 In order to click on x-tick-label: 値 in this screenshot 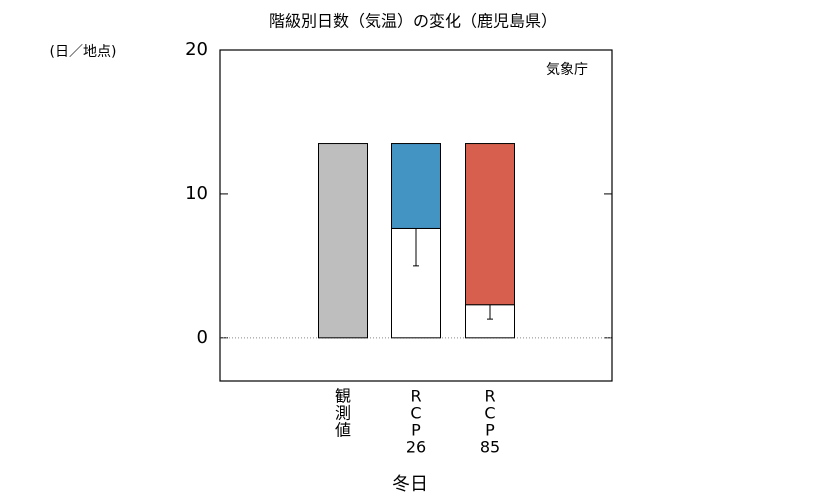, I will do `click(343, 430)`.